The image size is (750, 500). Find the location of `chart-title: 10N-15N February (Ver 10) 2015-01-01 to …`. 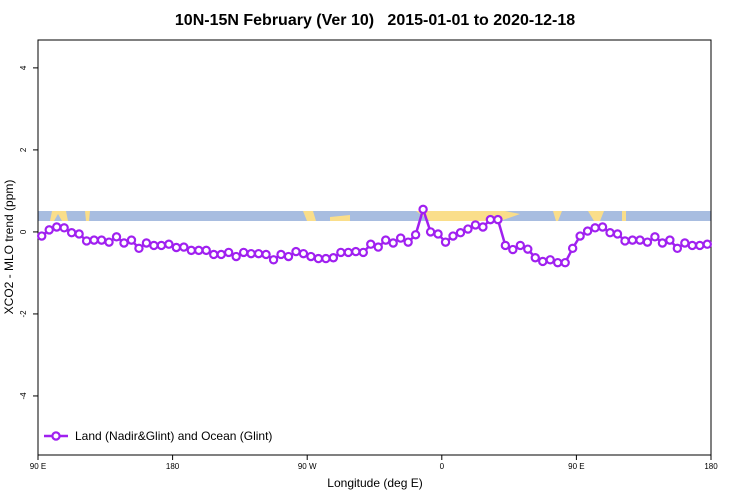

chart-title: 10N-15N February (Ver 10) 2015-01-01 to … is located at coordinates (375, 20).